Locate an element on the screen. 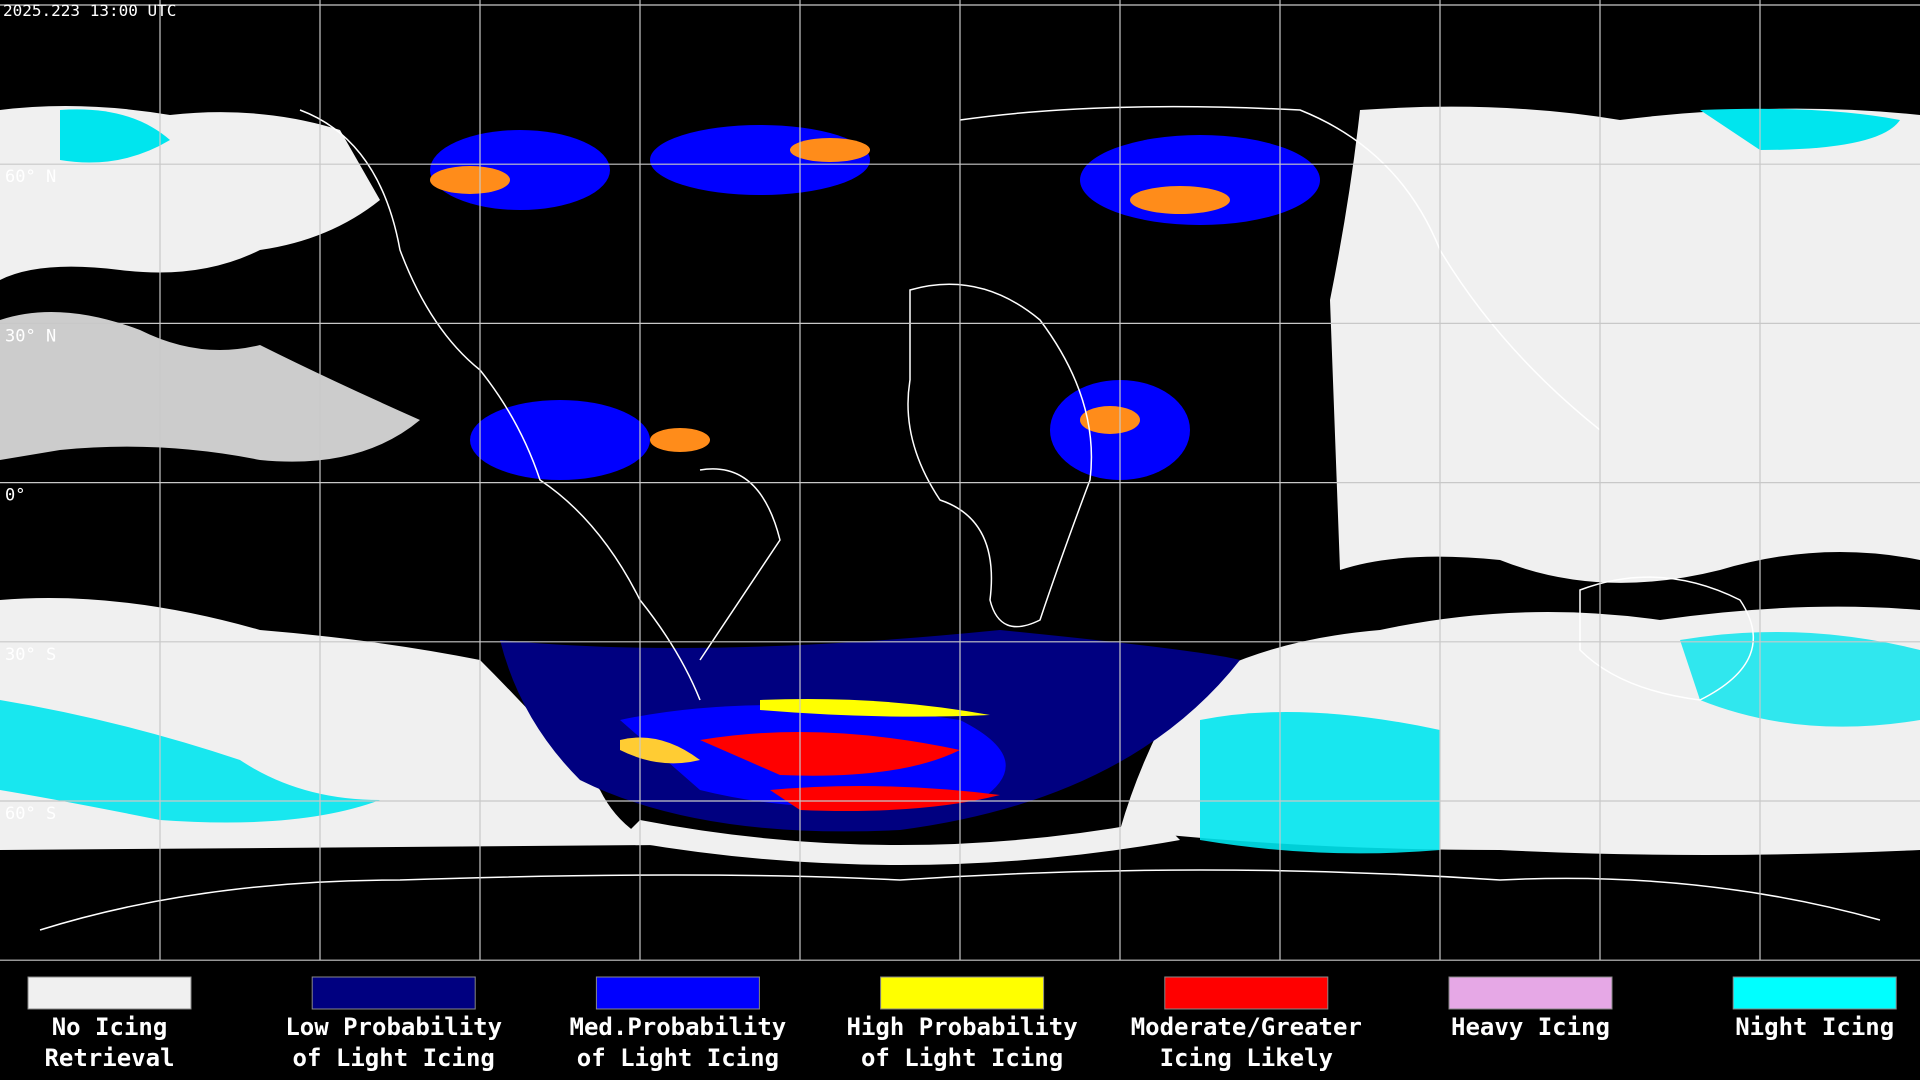 This screenshot has height=1080, width=1920. latitude-label: 30° N is located at coordinates (30, 336).